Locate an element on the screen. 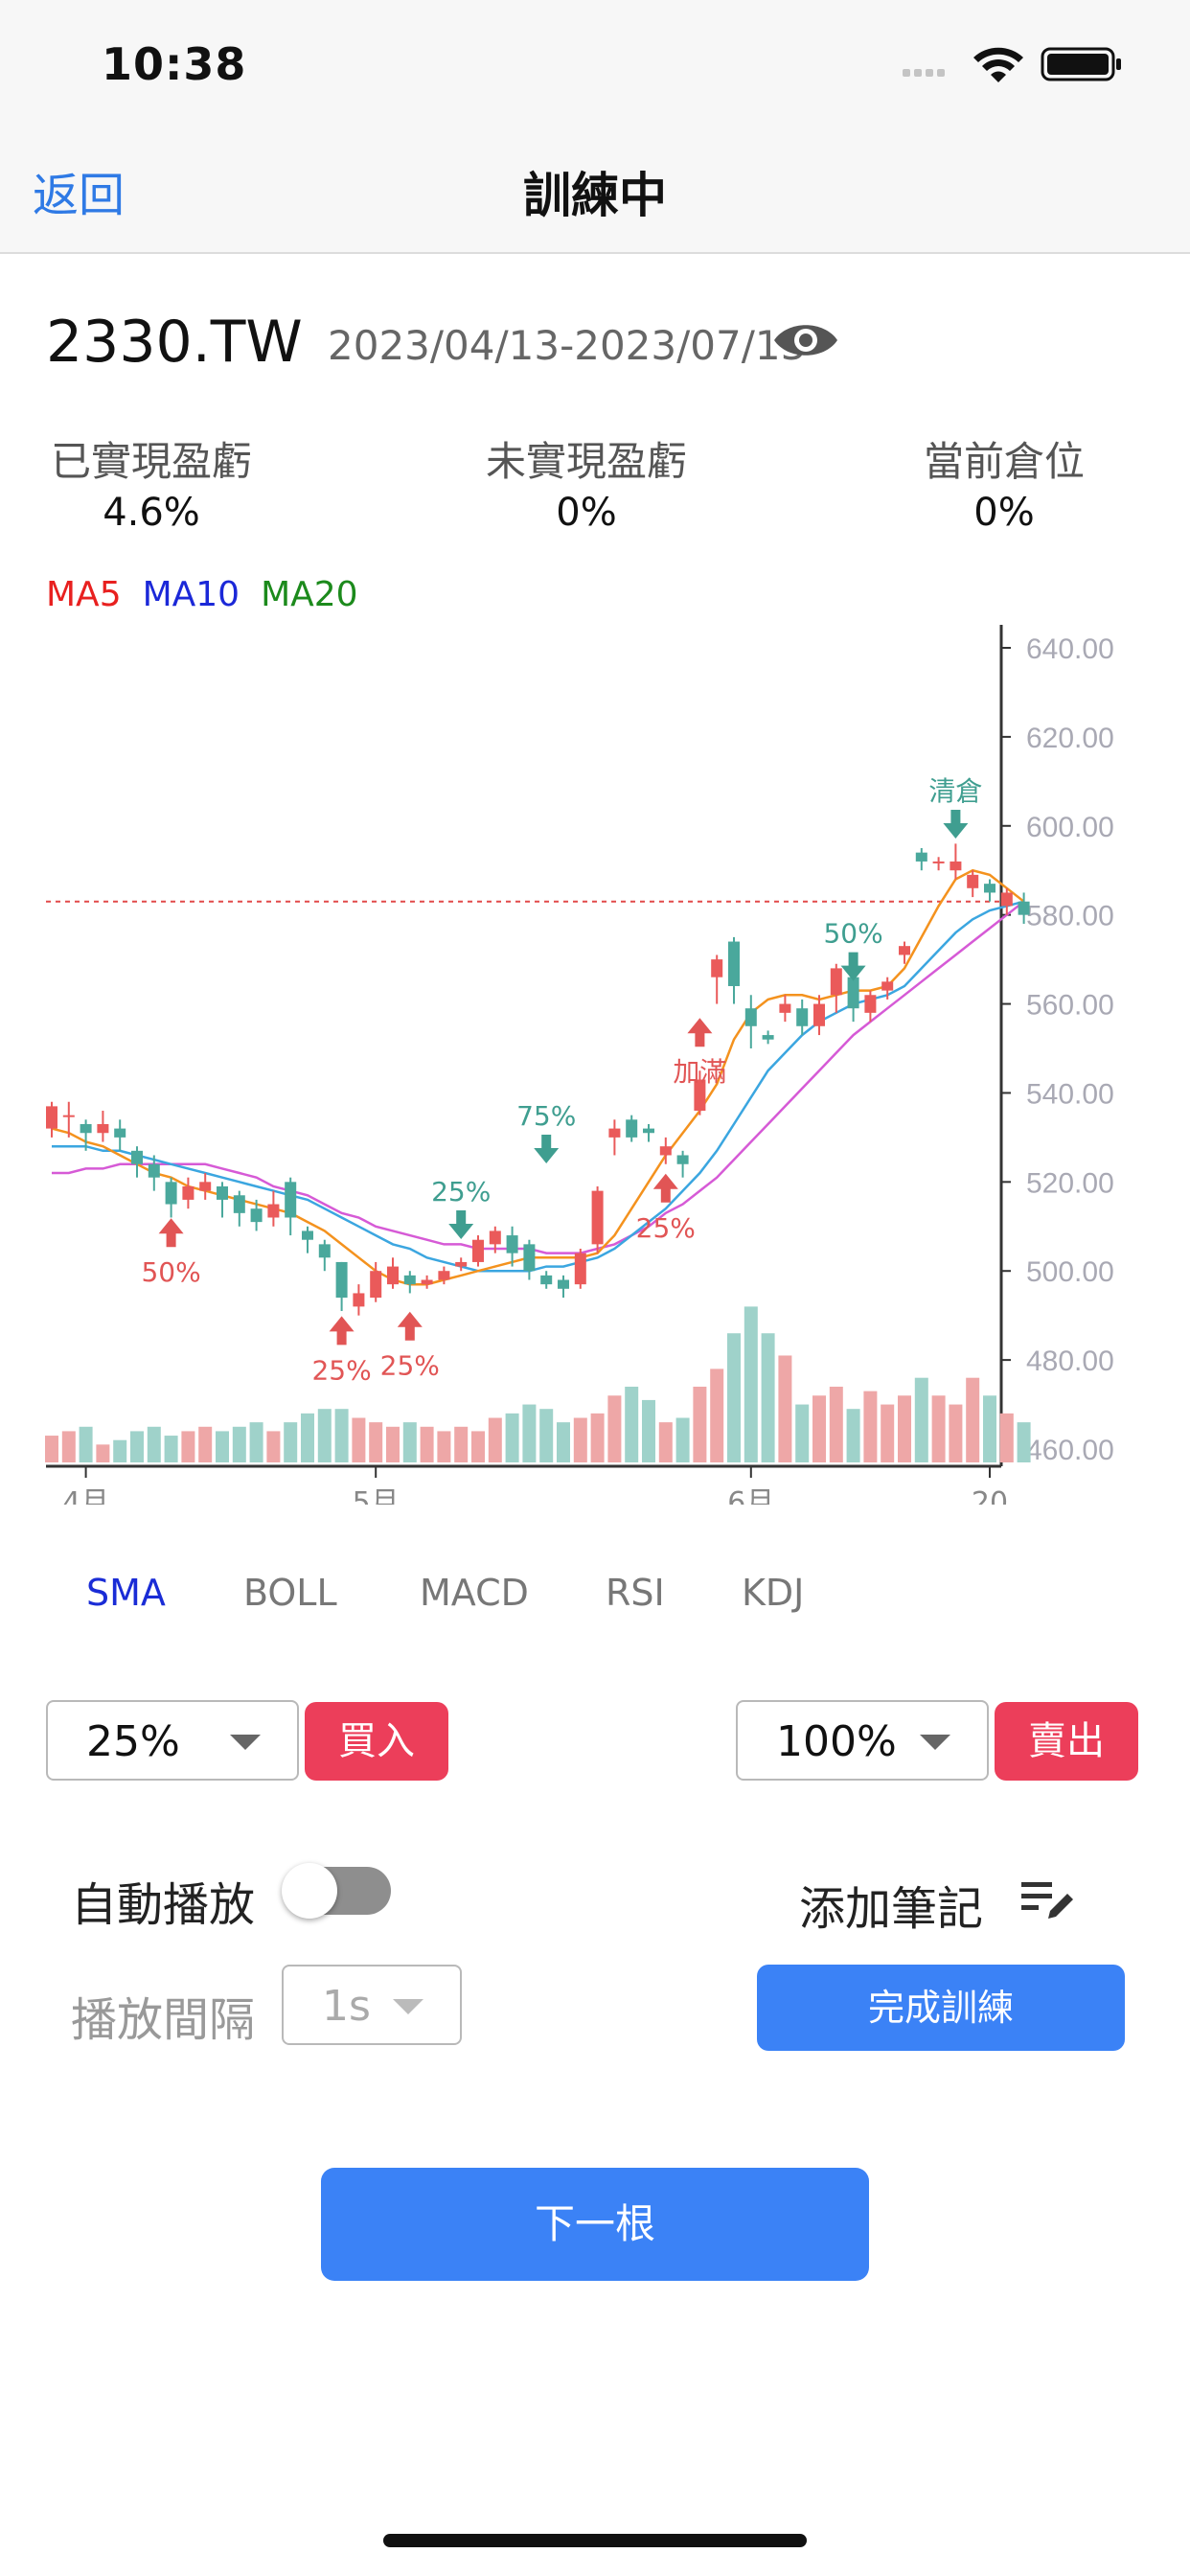 The height and width of the screenshot is (2576, 1190). home-indicator is located at coordinates (595, 2540).